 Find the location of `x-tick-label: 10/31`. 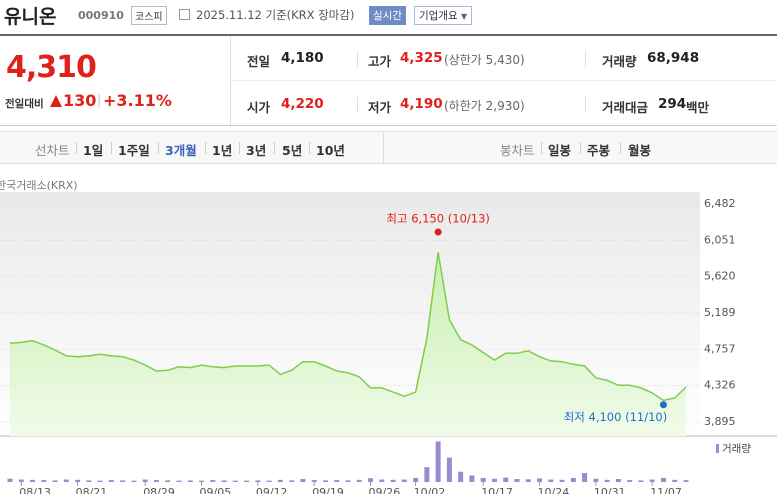

x-tick-label: 10/31 is located at coordinates (610, 490).